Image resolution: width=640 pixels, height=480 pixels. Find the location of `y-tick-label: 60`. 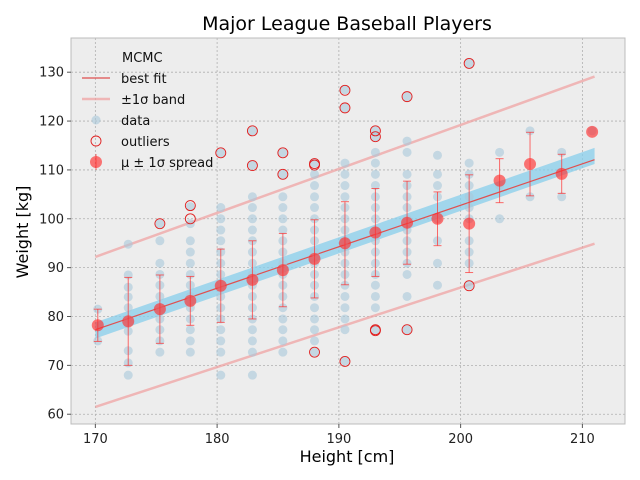

y-tick-label: 60 is located at coordinates (55, 415).